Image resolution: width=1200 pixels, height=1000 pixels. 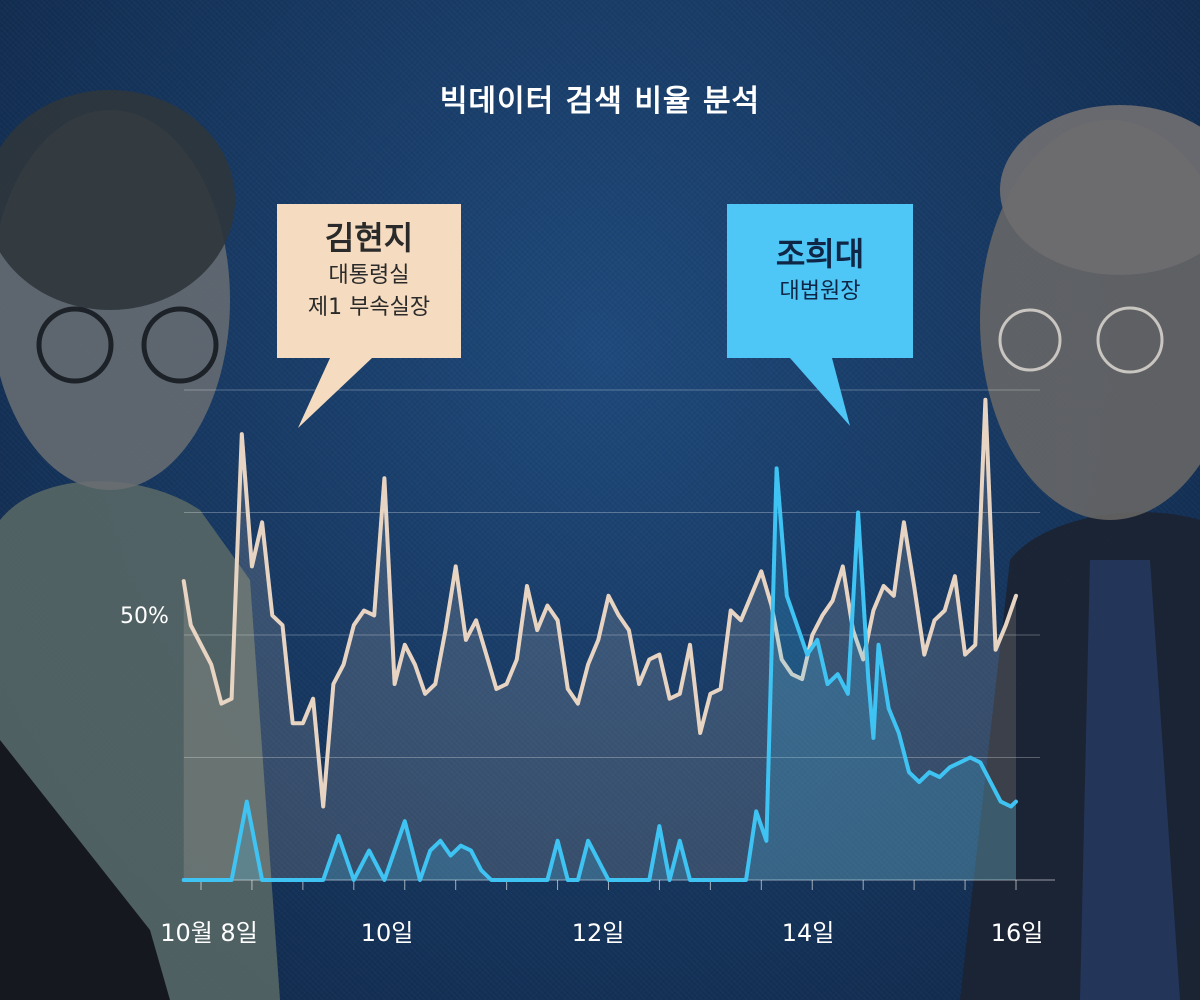 I want to click on x-tick-label-1: 10일, so click(x=387, y=933).